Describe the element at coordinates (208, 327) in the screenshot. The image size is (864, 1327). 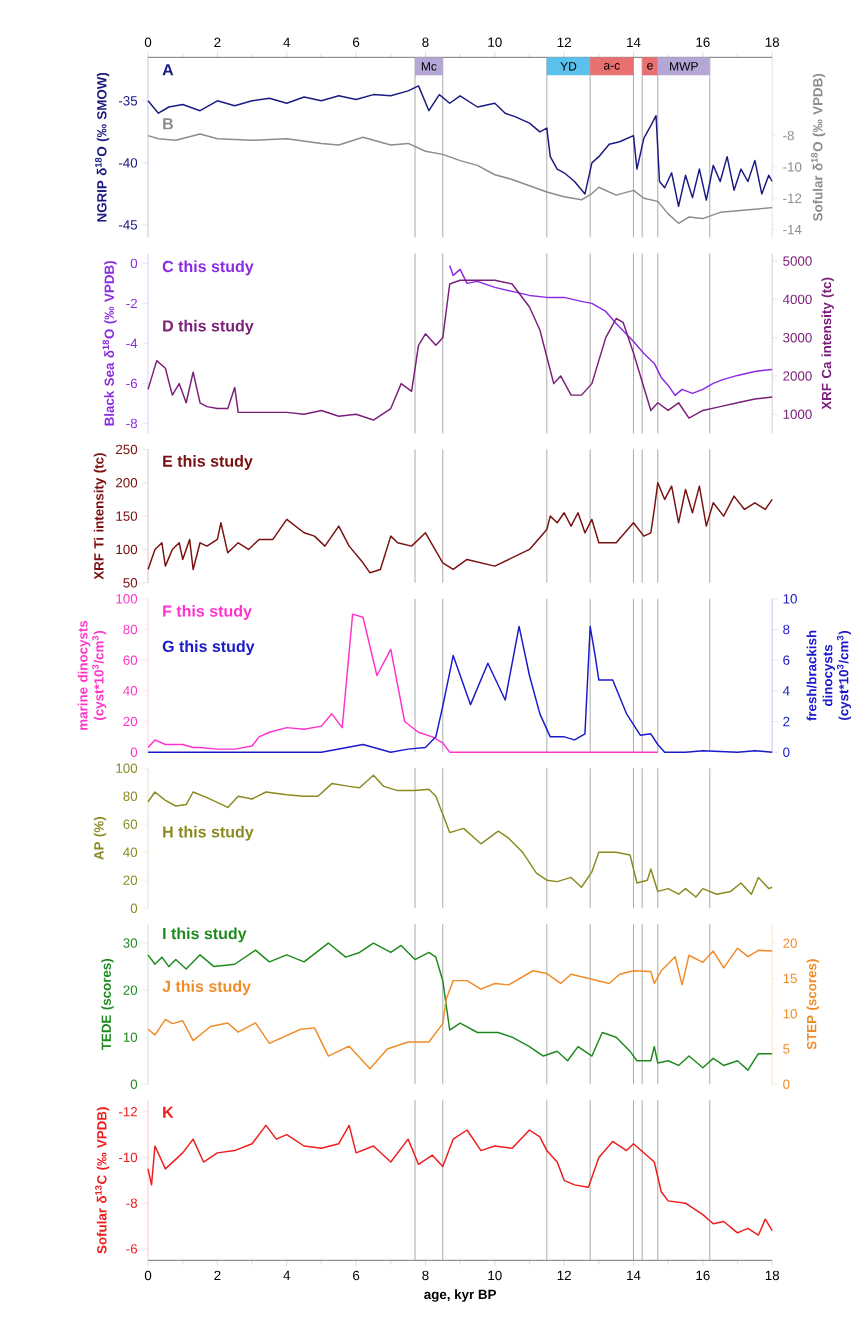
I see `series-label: D this study` at that location.